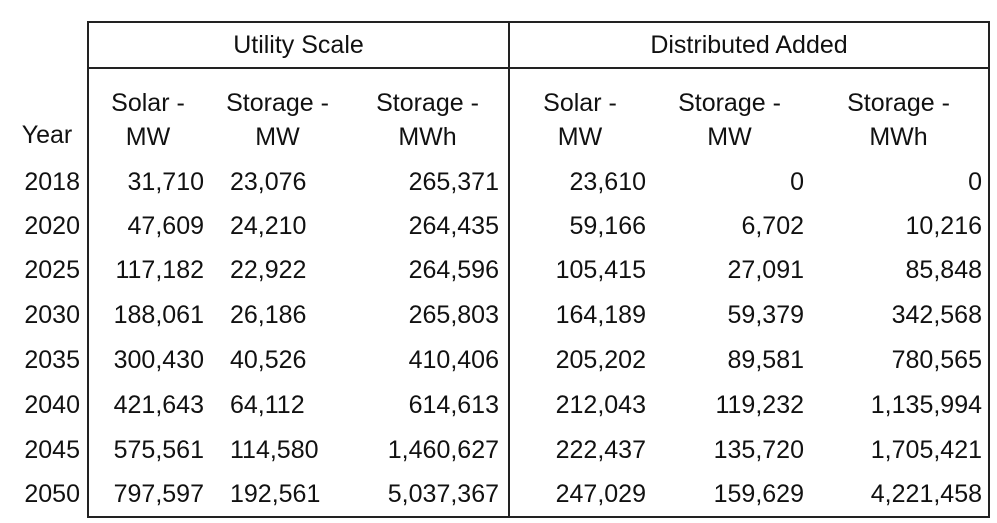 Image resolution: width=997 pixels, height=523 pixels. Describe the element at coordinates (274, 450) in the screenshot. I see `utility-storage-mw-cell: 114,580` at that location.